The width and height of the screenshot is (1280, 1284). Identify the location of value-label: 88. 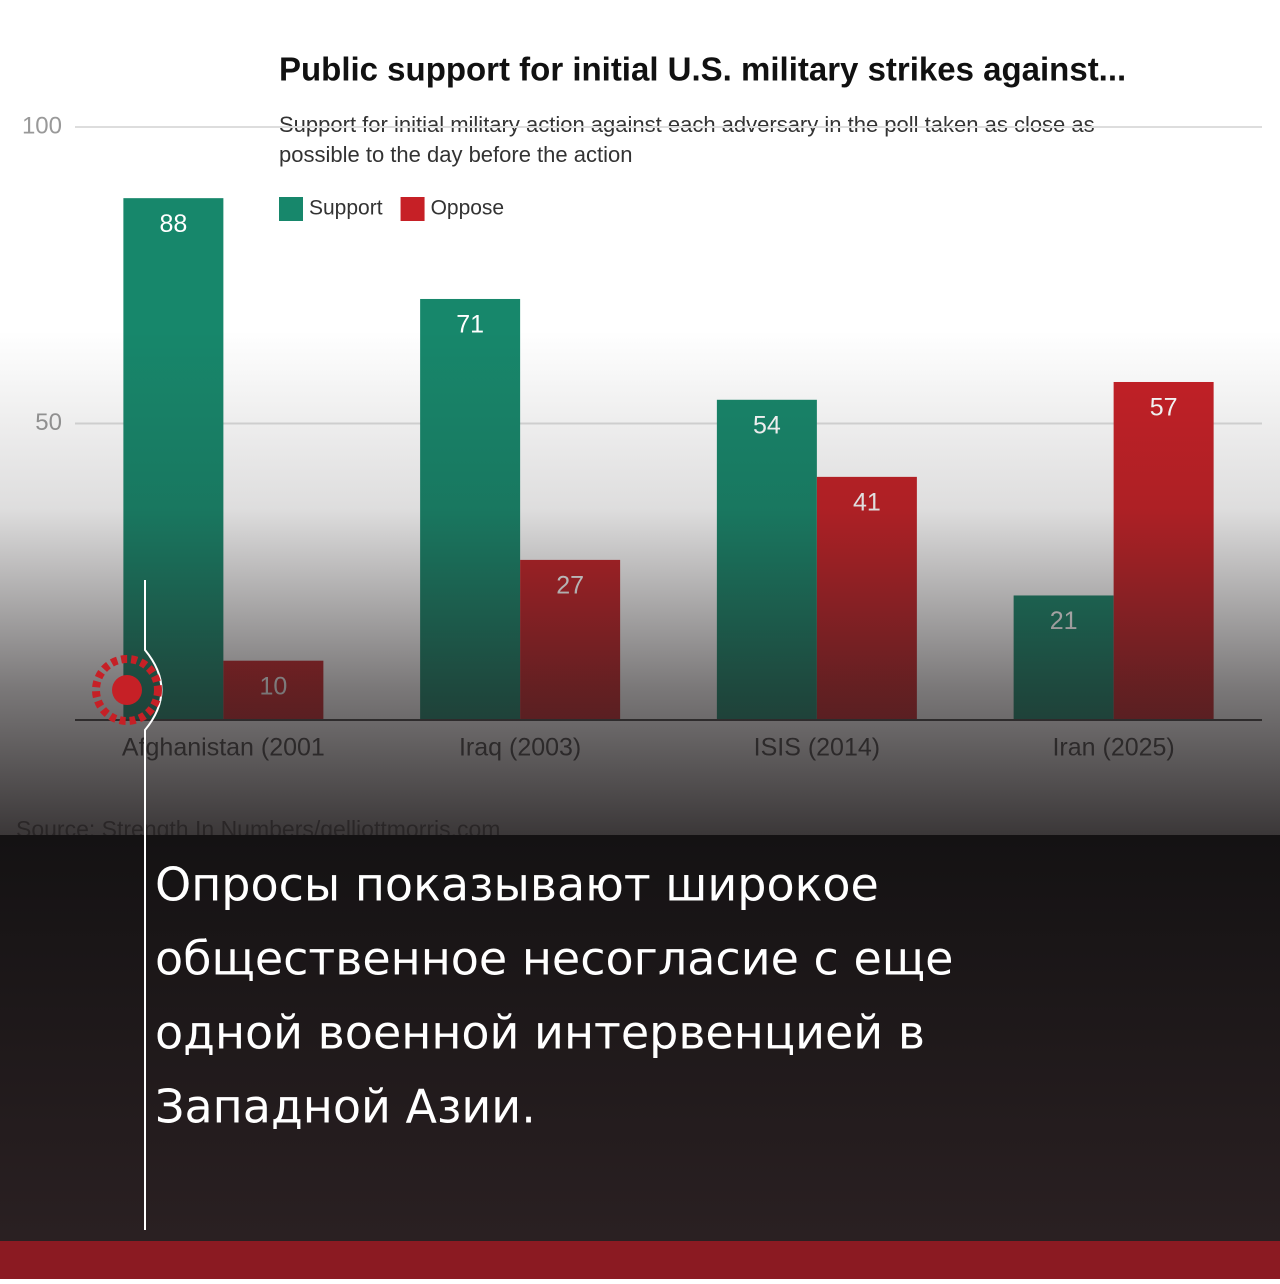
(173, 224).